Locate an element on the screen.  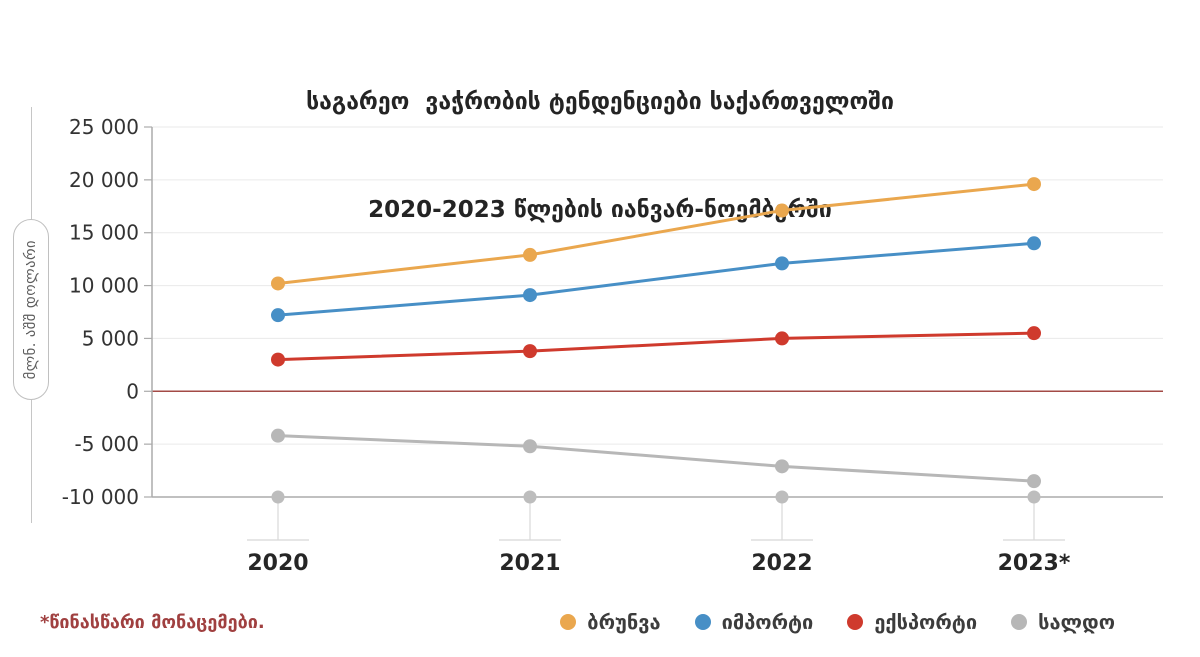
y-tick-label: 5 000 is located at coordinates (110, 338).